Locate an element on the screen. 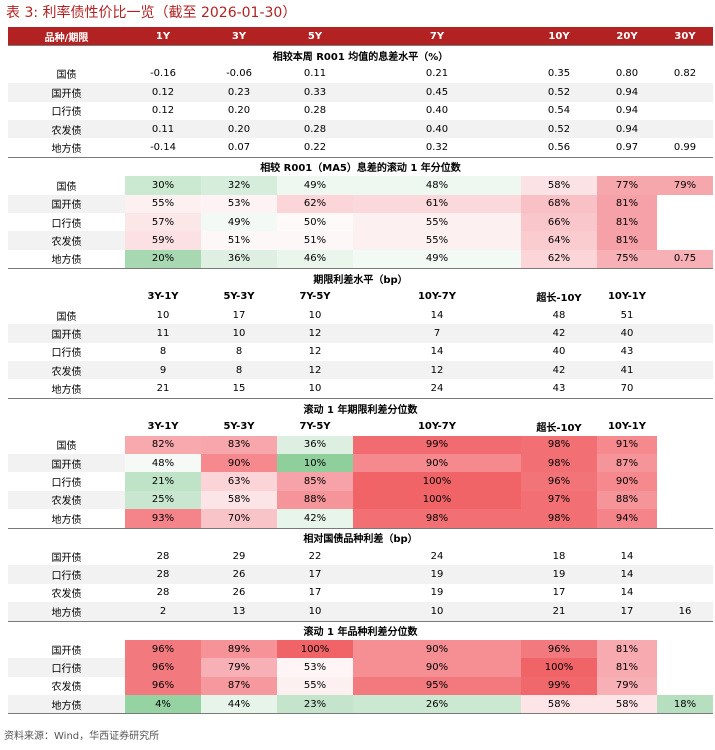 Image resolution: width=715 pixels, height=750 pixels. data-cell: 36% is located at coordinates (315, 444).